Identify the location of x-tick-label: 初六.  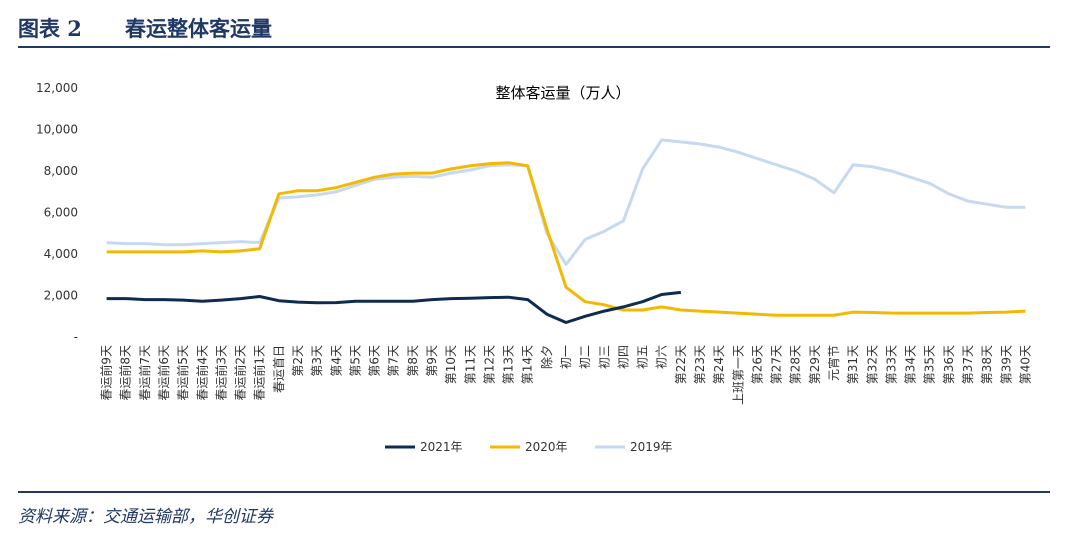
(662, 357).